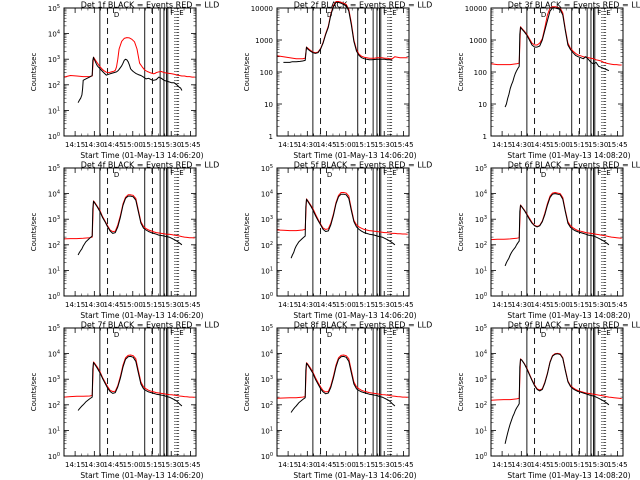 Image resolution: width=640 pixels, height=480 pixels. What do you see at coordinates (54, 379) in the screenshot?
I see `y-tick-label: 10³` at bounding box center [54, 379].